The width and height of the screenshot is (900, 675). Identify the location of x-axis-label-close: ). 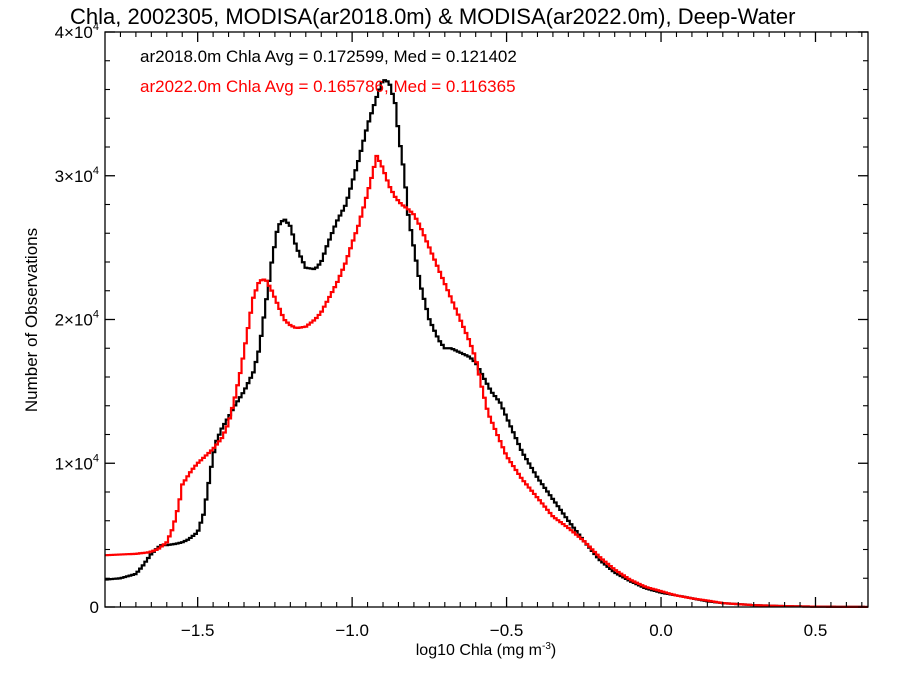
(553, 650).